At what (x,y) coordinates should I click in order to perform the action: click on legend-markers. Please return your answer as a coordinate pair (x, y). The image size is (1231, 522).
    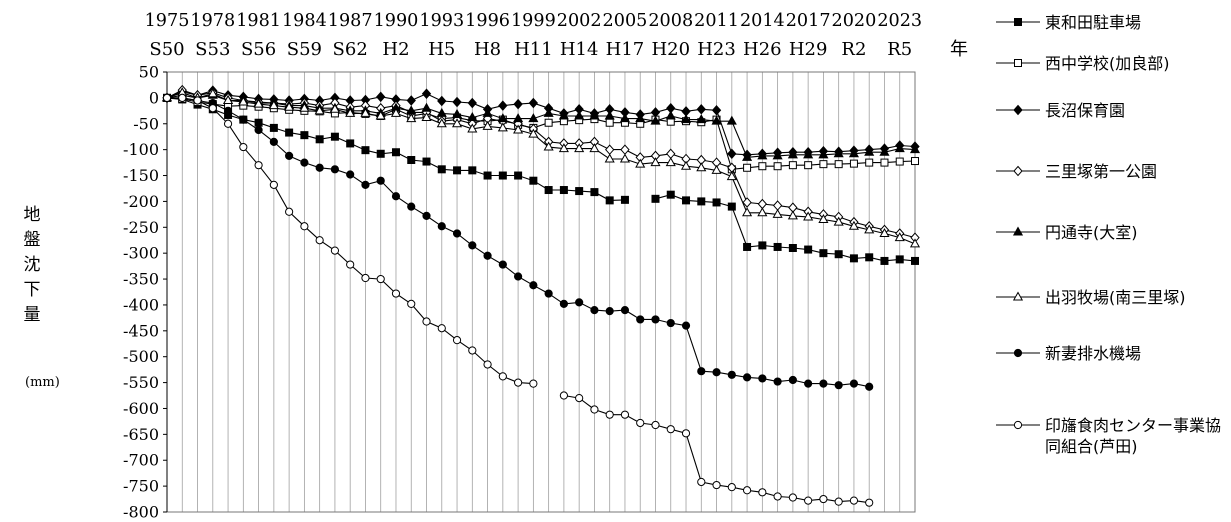
    Looking at the image, I should click on (1018, 224).